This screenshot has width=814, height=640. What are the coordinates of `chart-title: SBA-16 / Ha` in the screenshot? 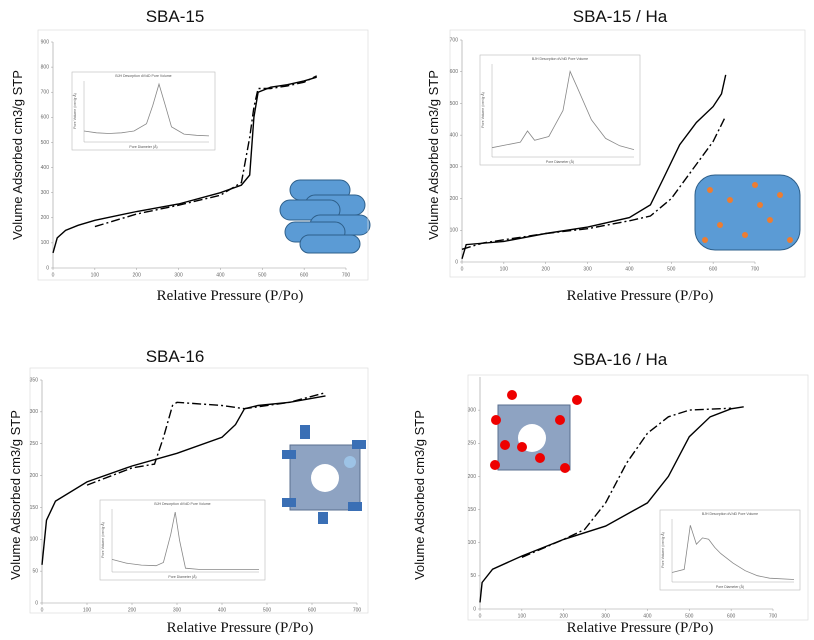 It's located at (620, 359).